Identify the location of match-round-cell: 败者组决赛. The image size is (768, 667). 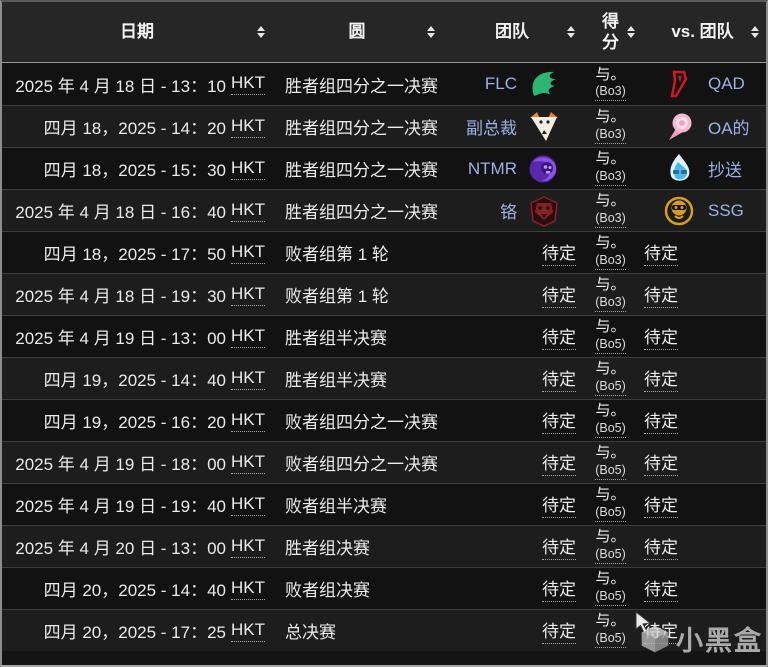
(357, 588).